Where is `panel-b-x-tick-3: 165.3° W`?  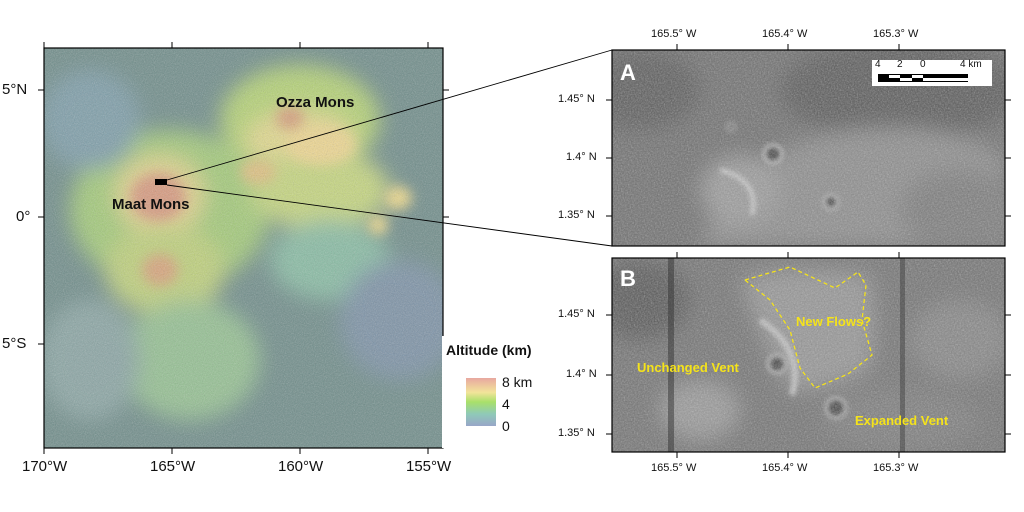 panel-b-x-tick-3: 165.3° W is located at coordinates (896, 468).